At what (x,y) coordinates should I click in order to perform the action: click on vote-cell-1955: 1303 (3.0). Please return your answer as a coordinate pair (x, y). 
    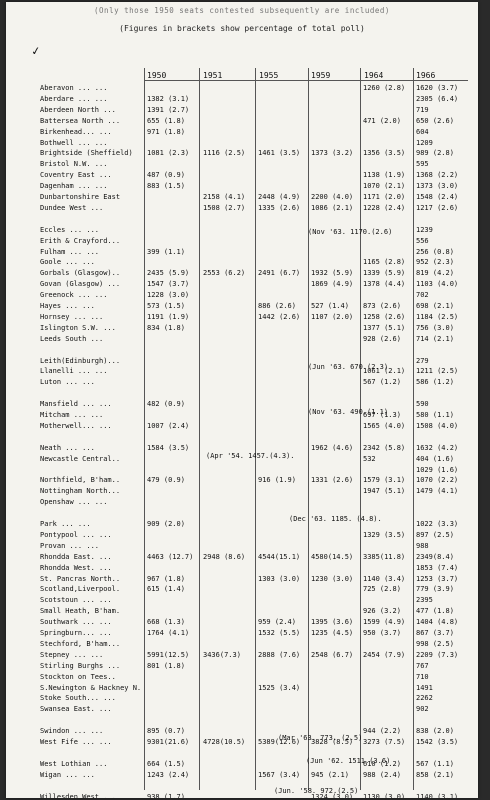
    Looking at the image, I should click on (279, 578).